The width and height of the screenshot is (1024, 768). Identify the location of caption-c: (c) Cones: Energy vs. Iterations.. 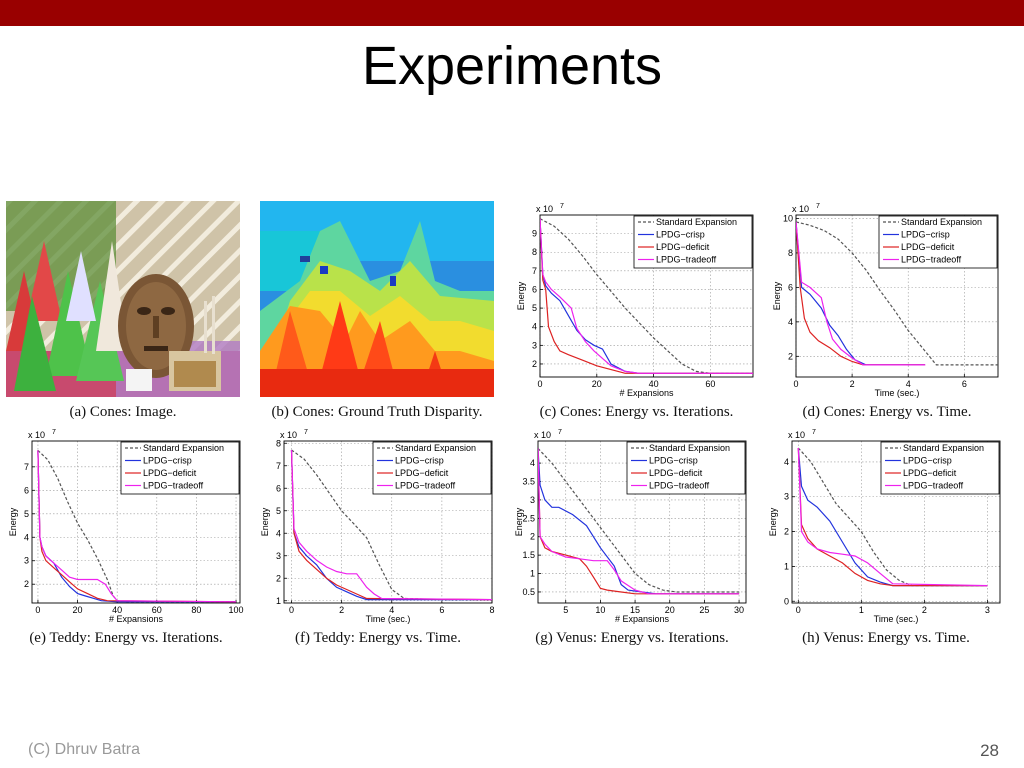
(636, 412).